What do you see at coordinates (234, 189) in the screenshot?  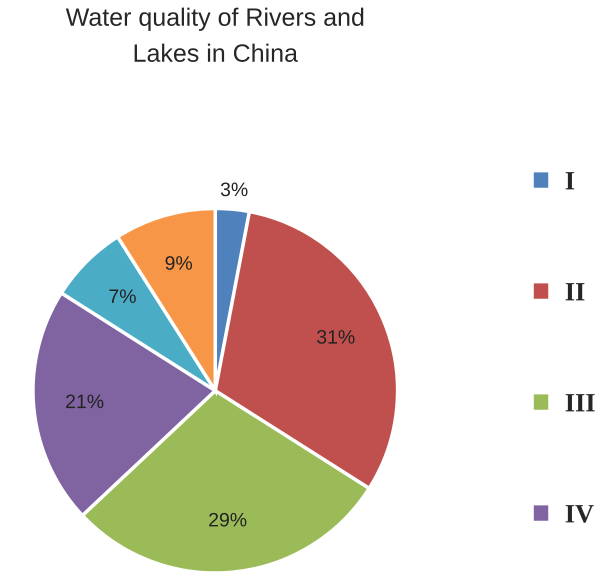 I see `data-label: 3%` at bounding box center [234, 189].